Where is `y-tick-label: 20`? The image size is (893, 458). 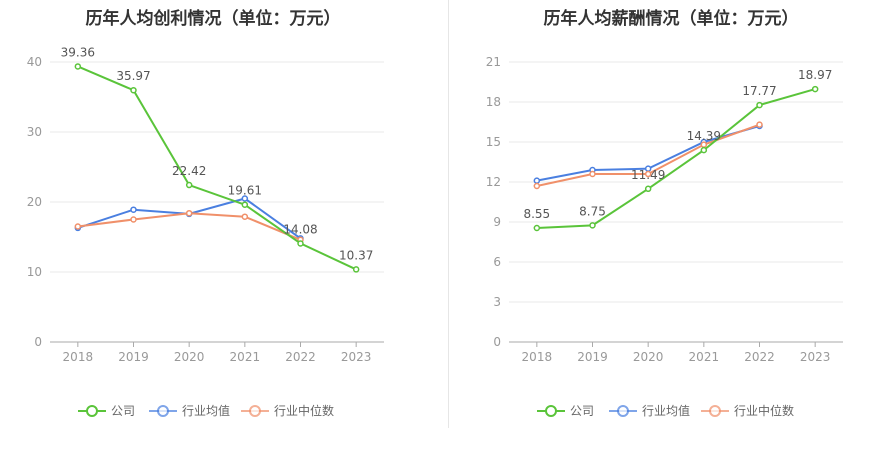
y-tick-label: 20 is located at coordinates (34, 202).